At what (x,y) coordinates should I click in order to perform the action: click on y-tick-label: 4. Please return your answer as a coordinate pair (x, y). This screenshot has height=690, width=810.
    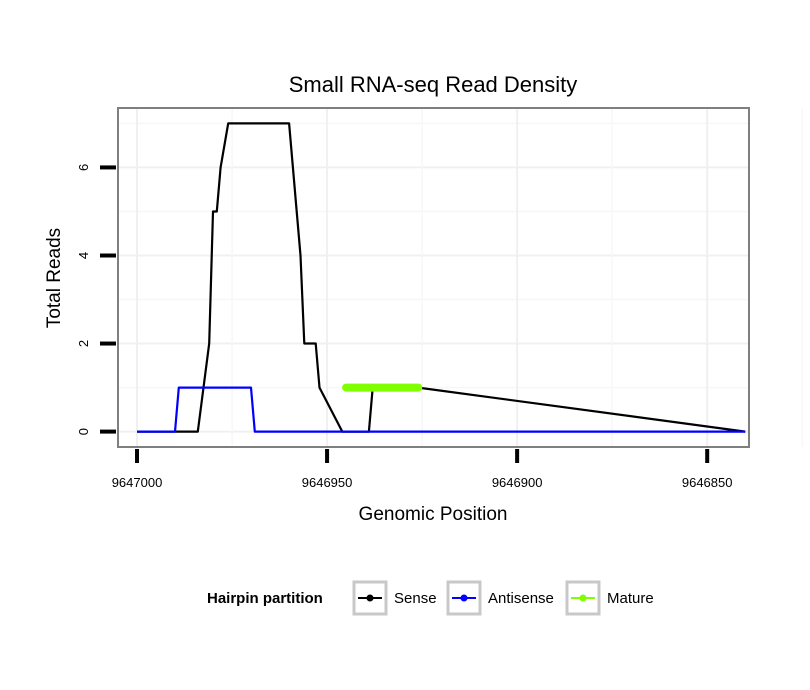
    Looking at the image, I should click on (83, 255).